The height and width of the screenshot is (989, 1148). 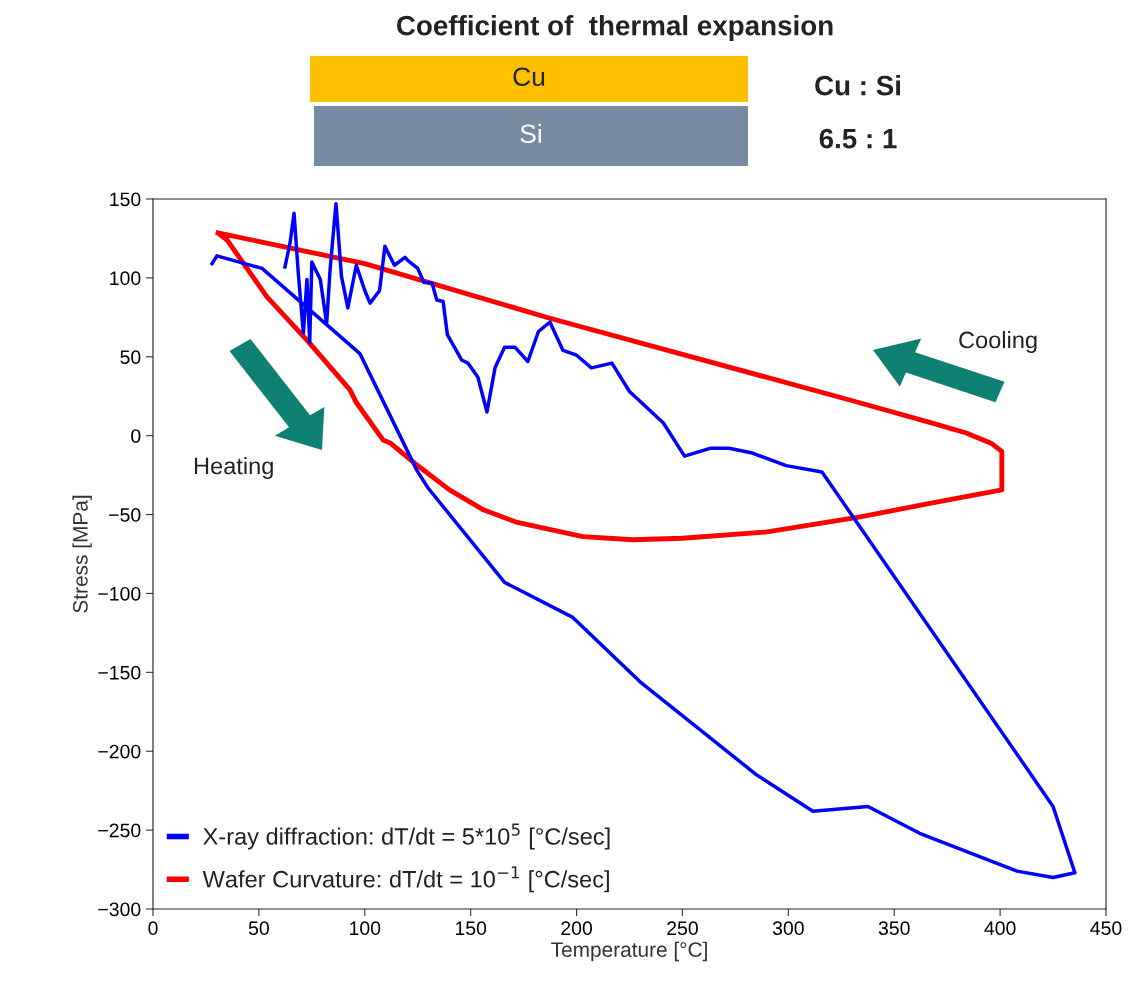 What do you see at coordinates (471, 928) in the screenshot?
I see `x-tick-label: 150` at bounding box center [471, 928].